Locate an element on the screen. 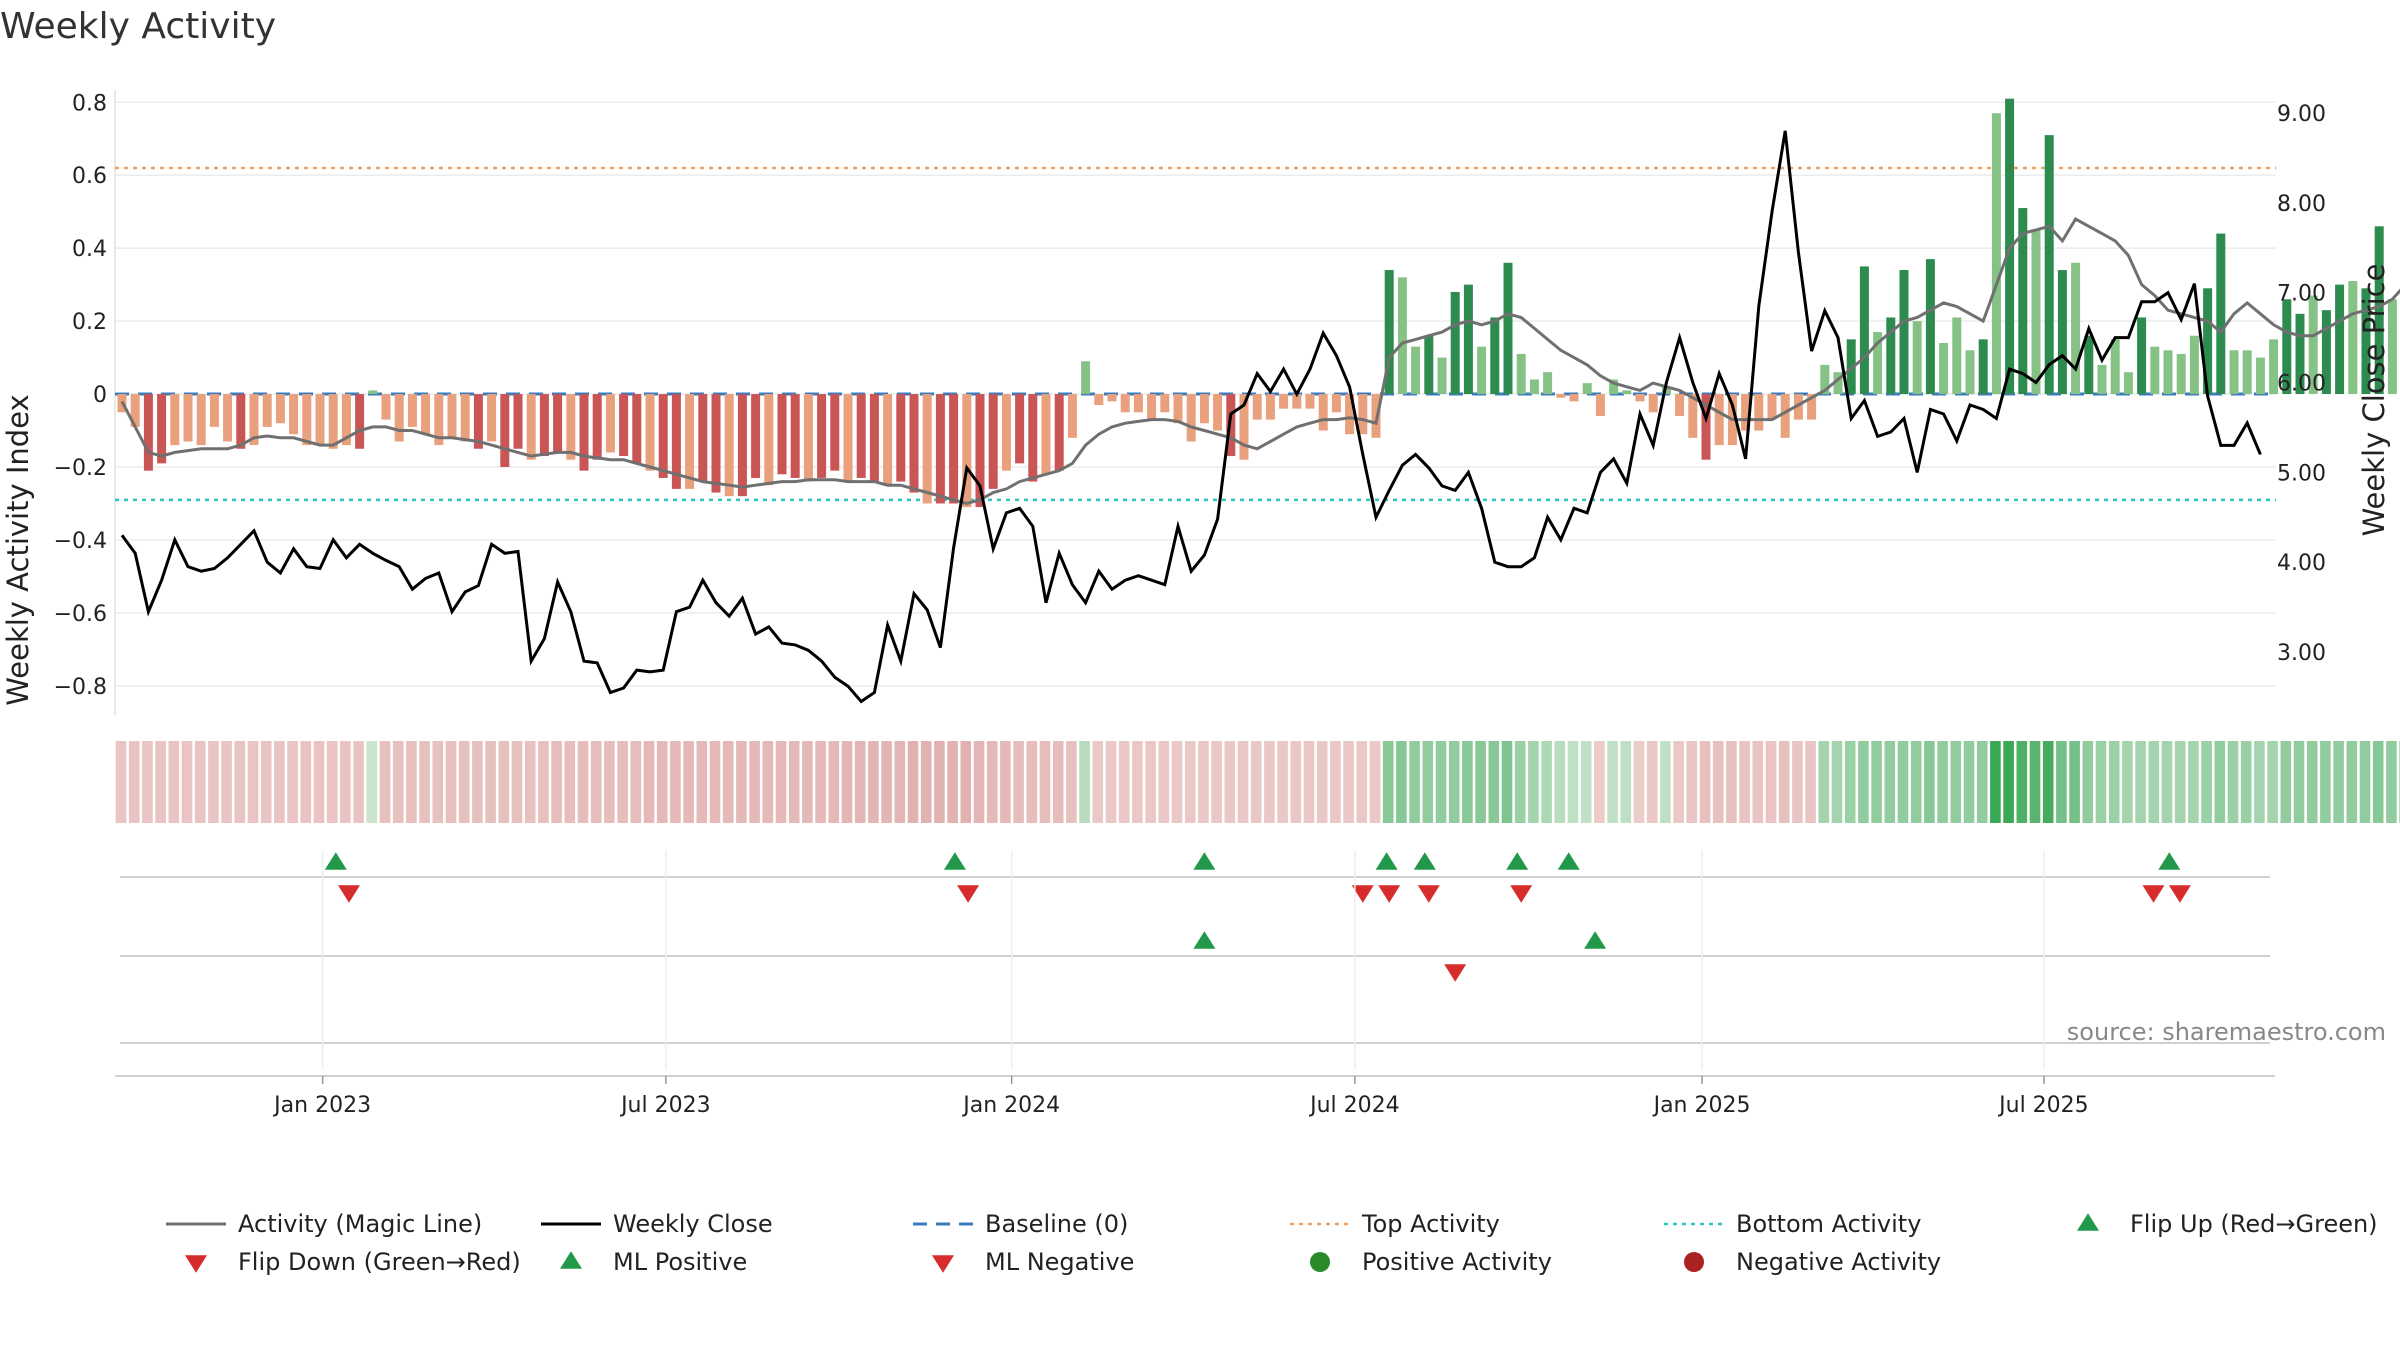  legend-label: ML Negative is located at coordinates (1059, 1262).